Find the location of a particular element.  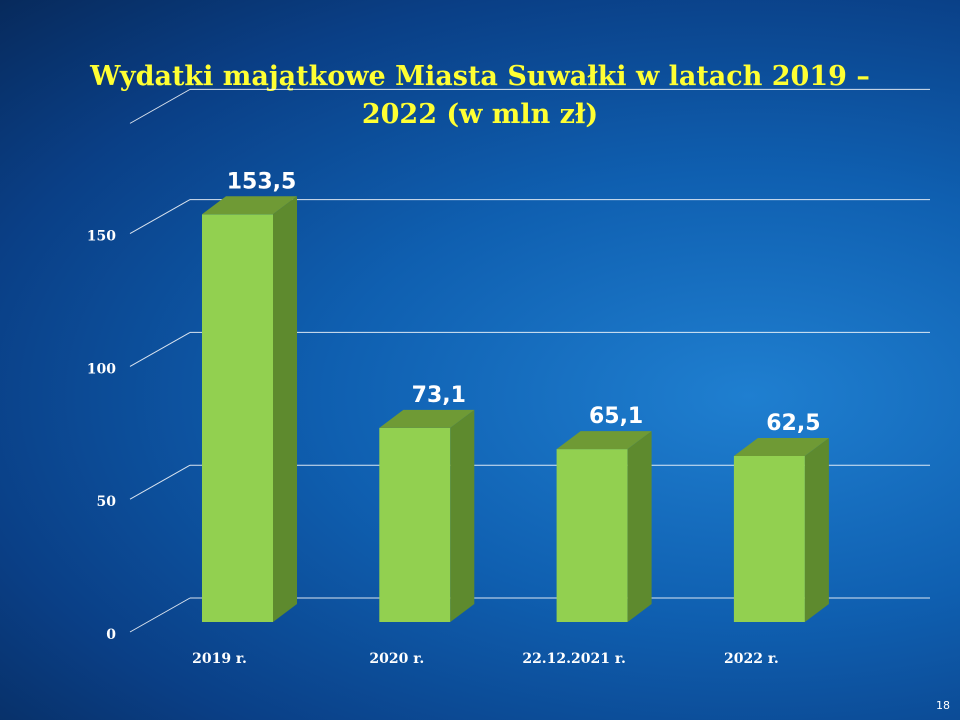

y-tick-label: 100 is located at coordinates (101, 369).